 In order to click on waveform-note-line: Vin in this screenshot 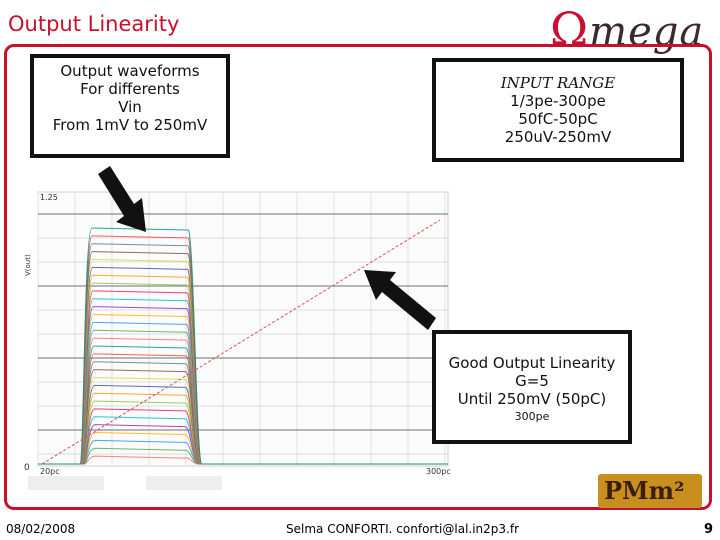, I will do `click(130, 107)`.